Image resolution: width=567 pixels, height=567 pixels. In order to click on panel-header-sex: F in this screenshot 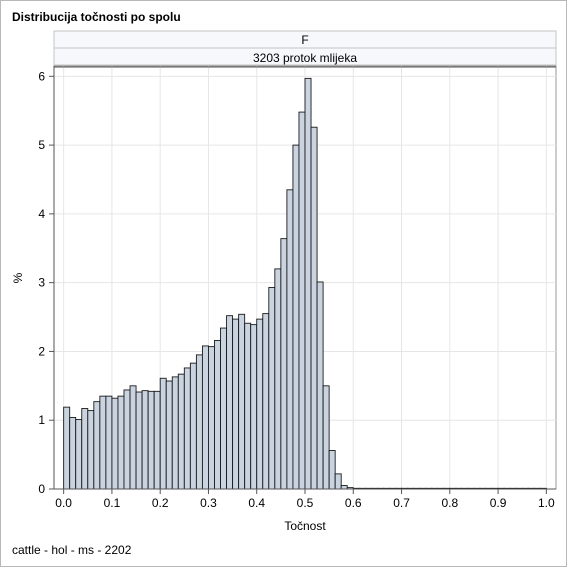, I will do `click(304, 40)`.